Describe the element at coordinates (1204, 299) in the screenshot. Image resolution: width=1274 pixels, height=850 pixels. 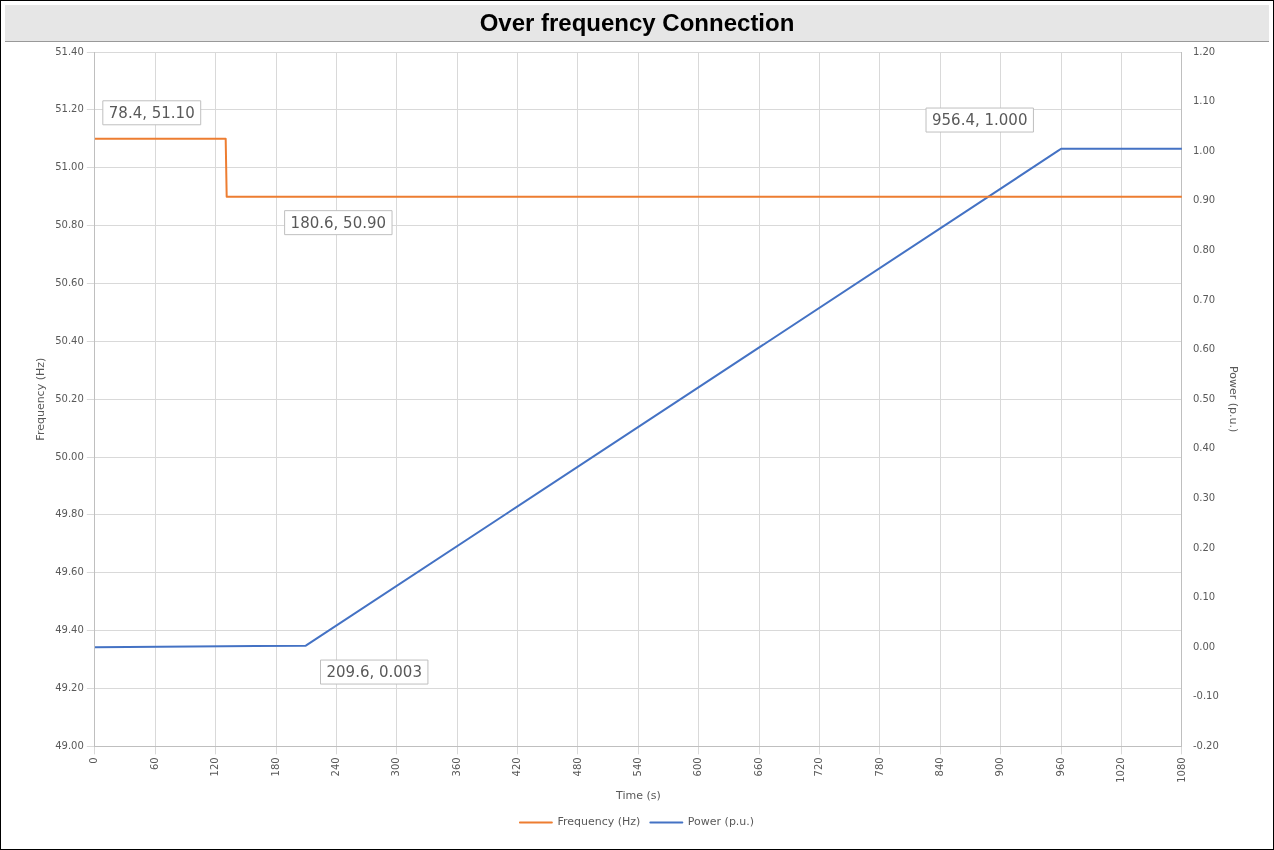
I see `y2-tick-label: 0.70` at that location.